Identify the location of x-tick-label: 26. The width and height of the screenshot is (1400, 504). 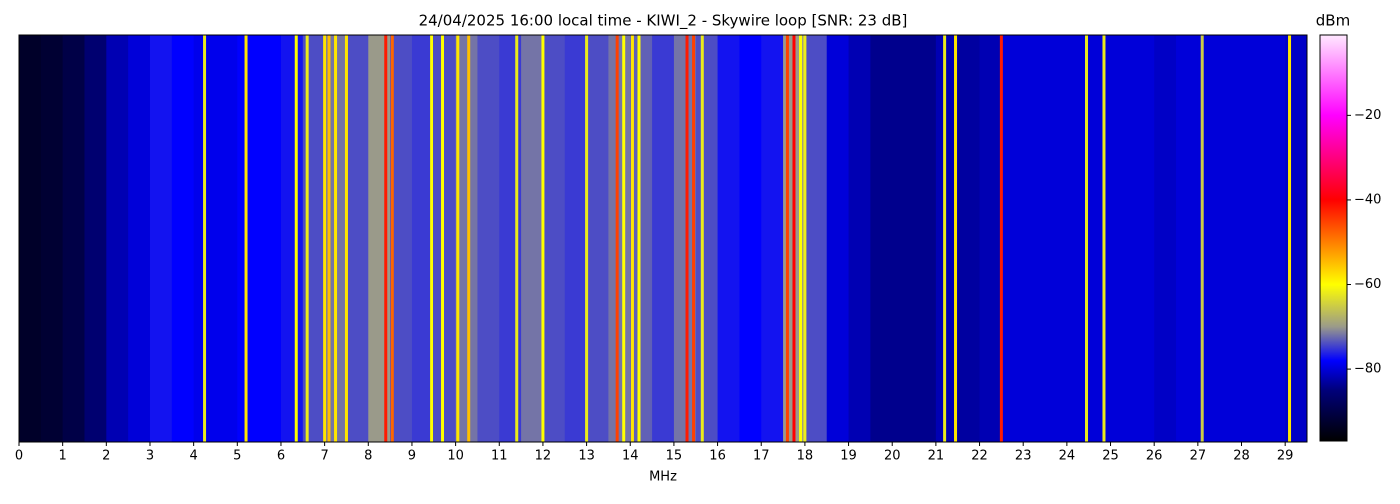
(1154, 456).